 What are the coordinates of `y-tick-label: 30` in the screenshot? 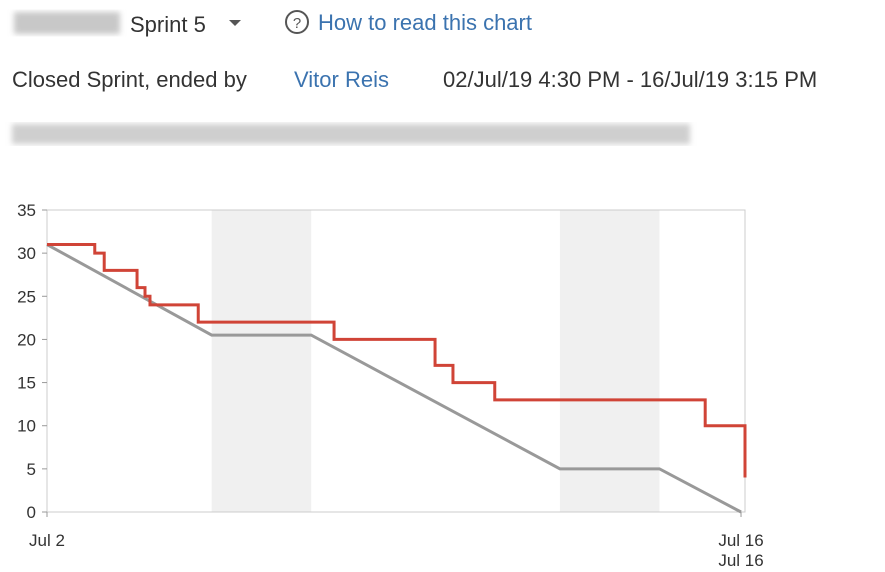 It's located at (26, 253).